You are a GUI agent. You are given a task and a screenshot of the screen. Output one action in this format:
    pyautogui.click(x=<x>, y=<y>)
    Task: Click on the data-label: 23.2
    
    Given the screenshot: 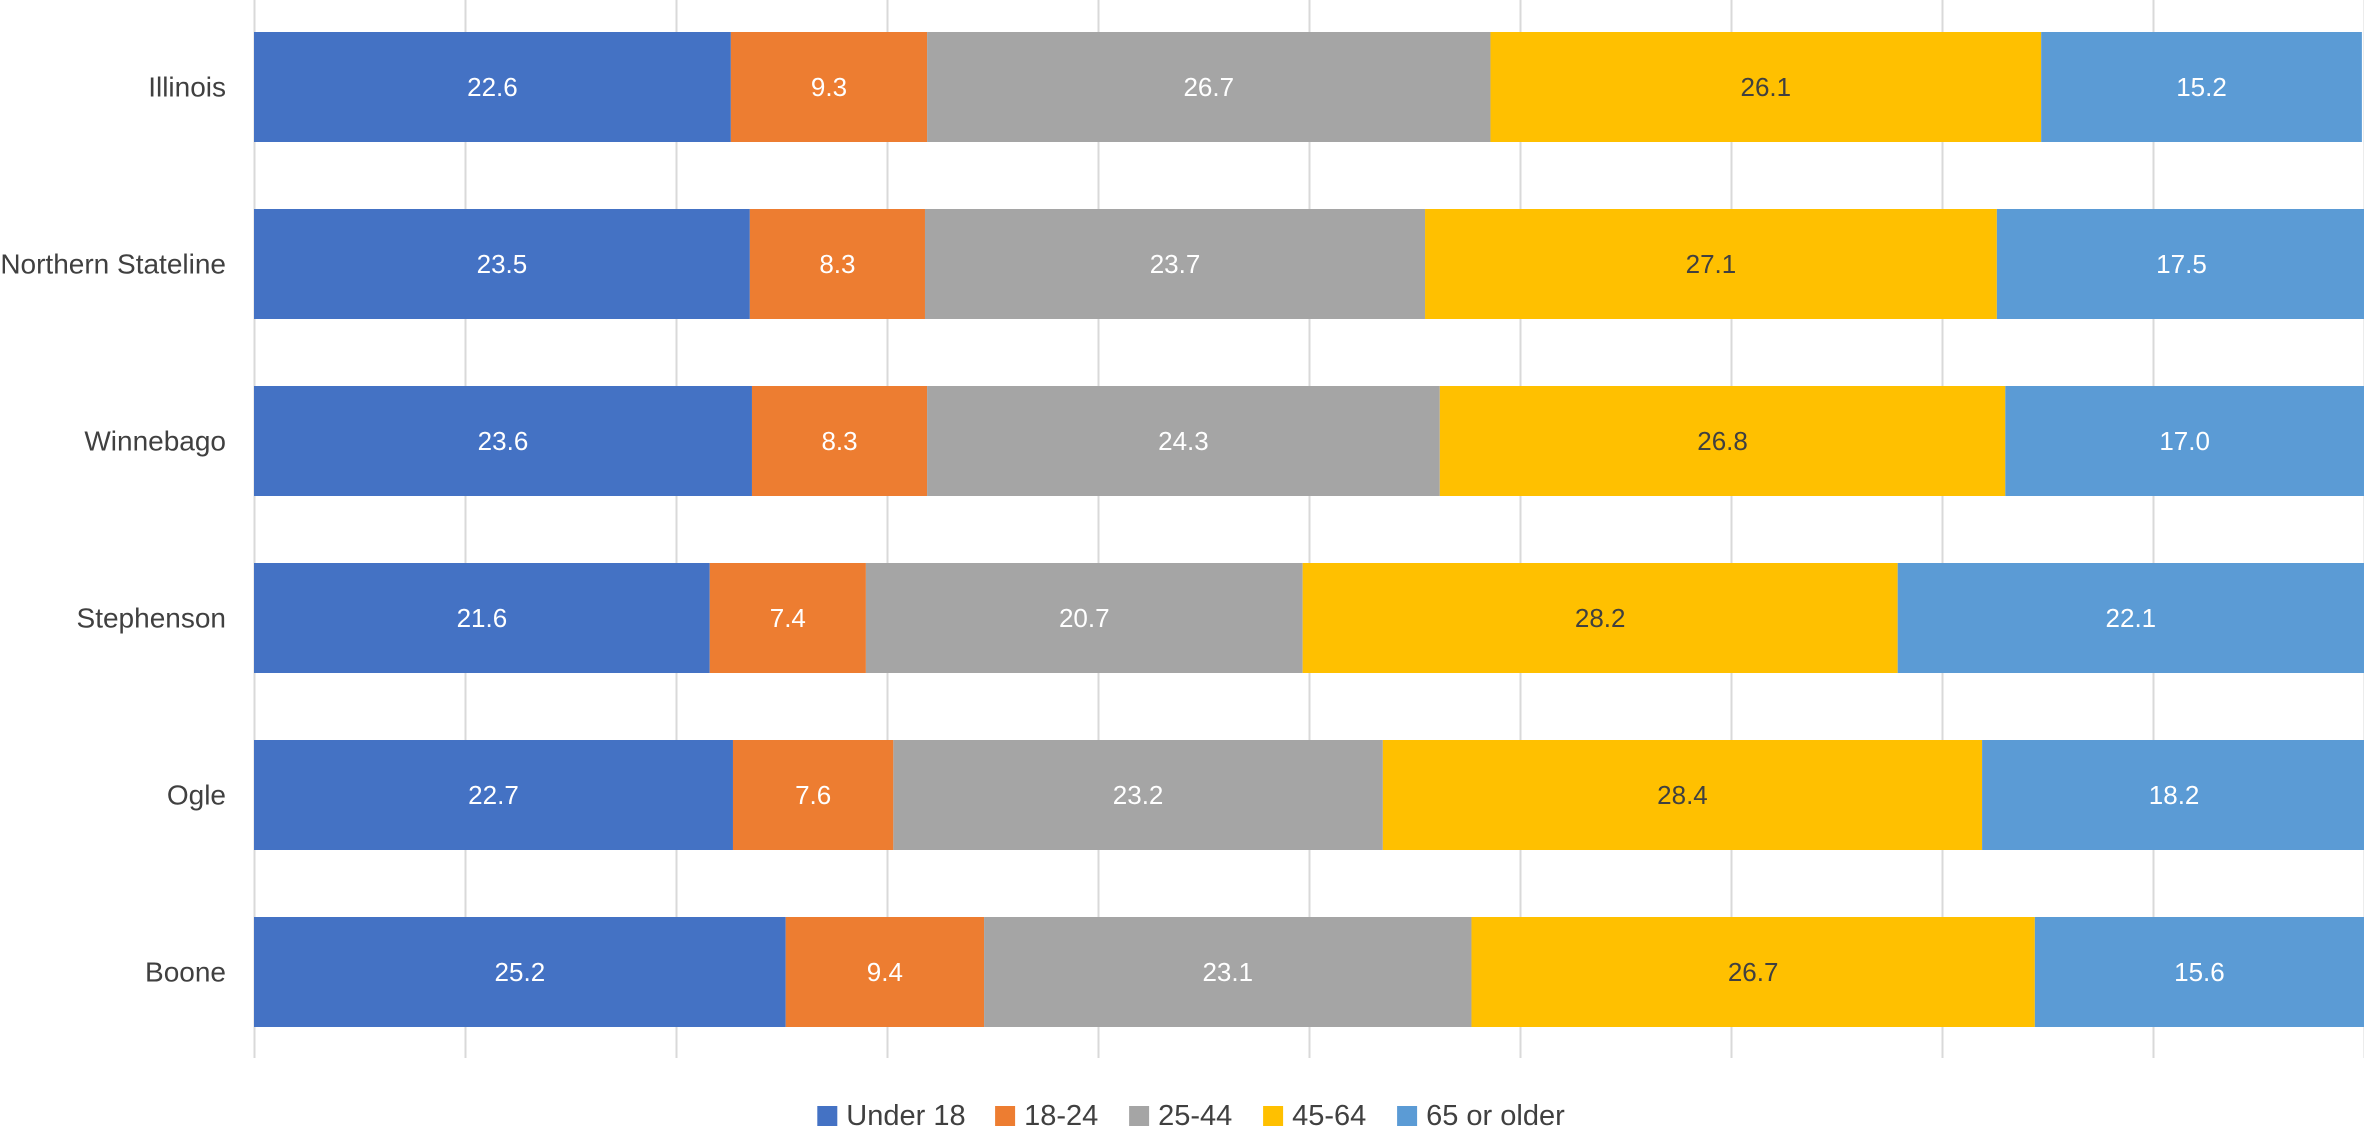 What is the action you would take?
    pyautogui.click(x=1138, y=795)
    